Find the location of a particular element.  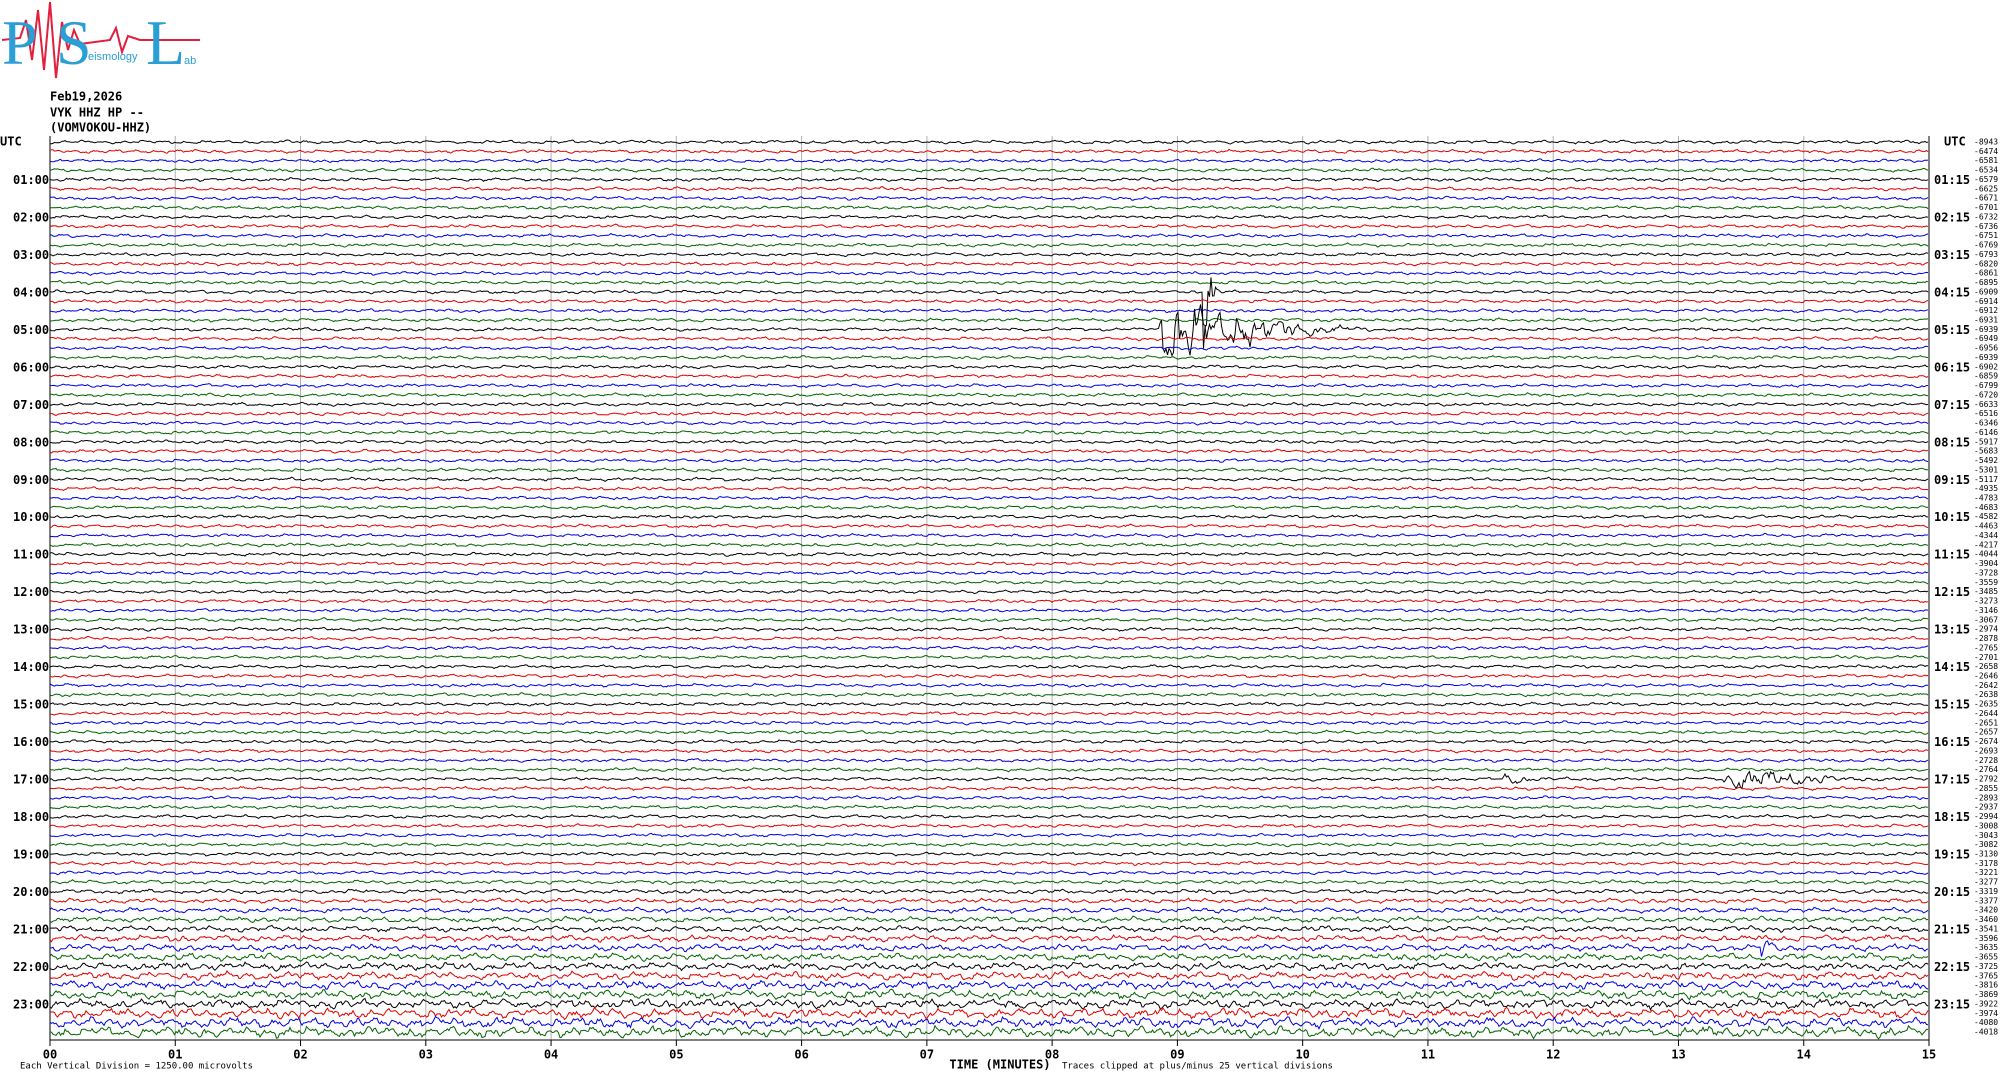

row-offset: -6956 is located at coordinates (1986, 348).